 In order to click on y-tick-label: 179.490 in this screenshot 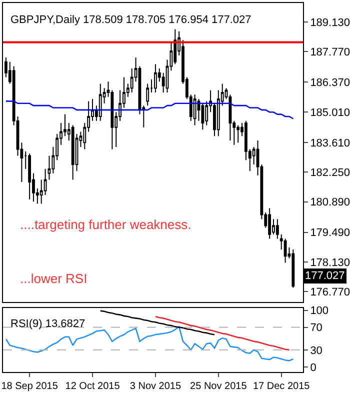, I will do `click(330, 233)`.